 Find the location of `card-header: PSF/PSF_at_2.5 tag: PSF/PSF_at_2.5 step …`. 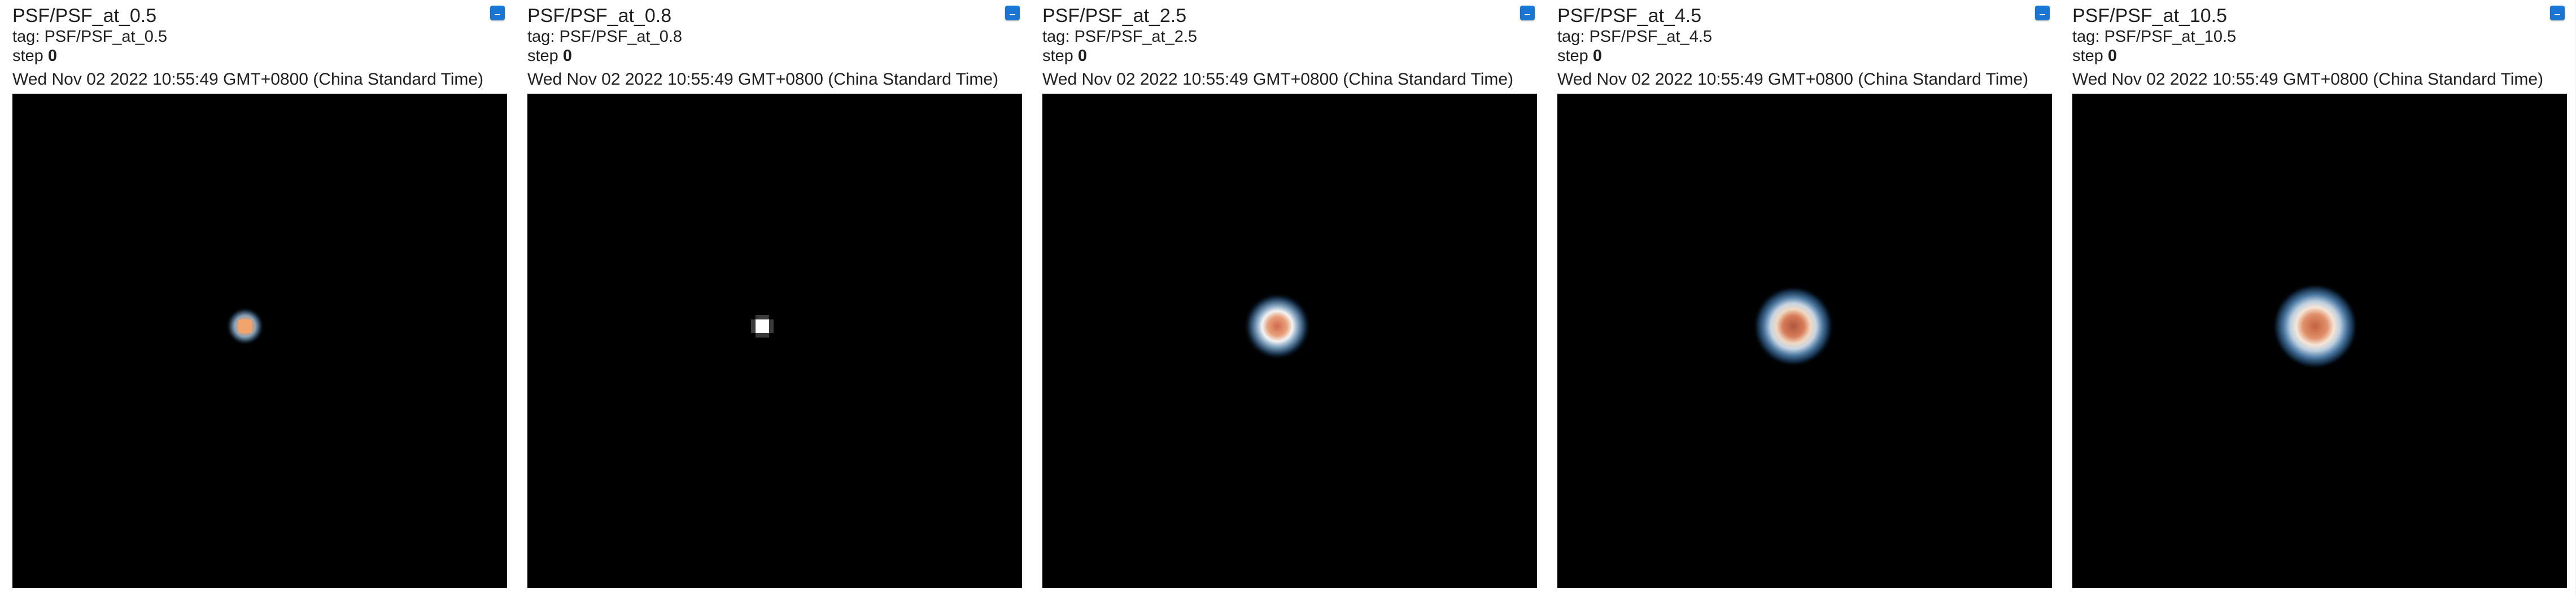

card-header: PSF/PSF_at_2.5 tag: PSF/PSF_at_2.5 step … is located at coordinates (1288, 47).